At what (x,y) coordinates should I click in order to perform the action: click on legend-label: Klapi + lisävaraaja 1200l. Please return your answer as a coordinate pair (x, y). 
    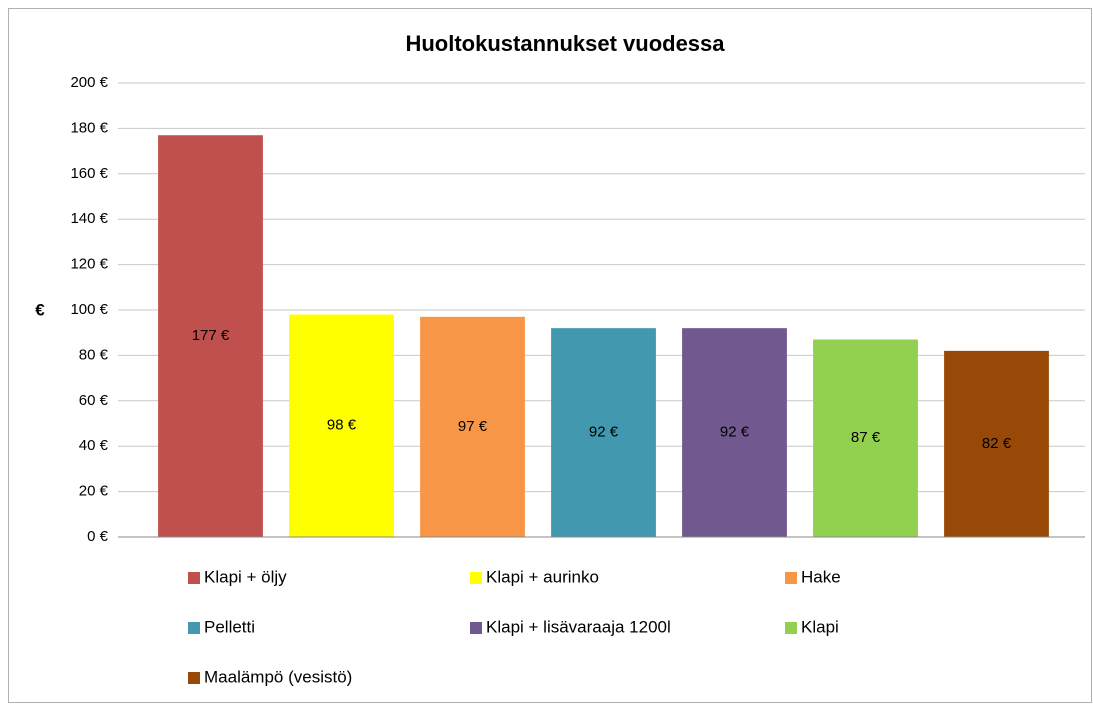
    Looking at the image, I should click on (578, 626).